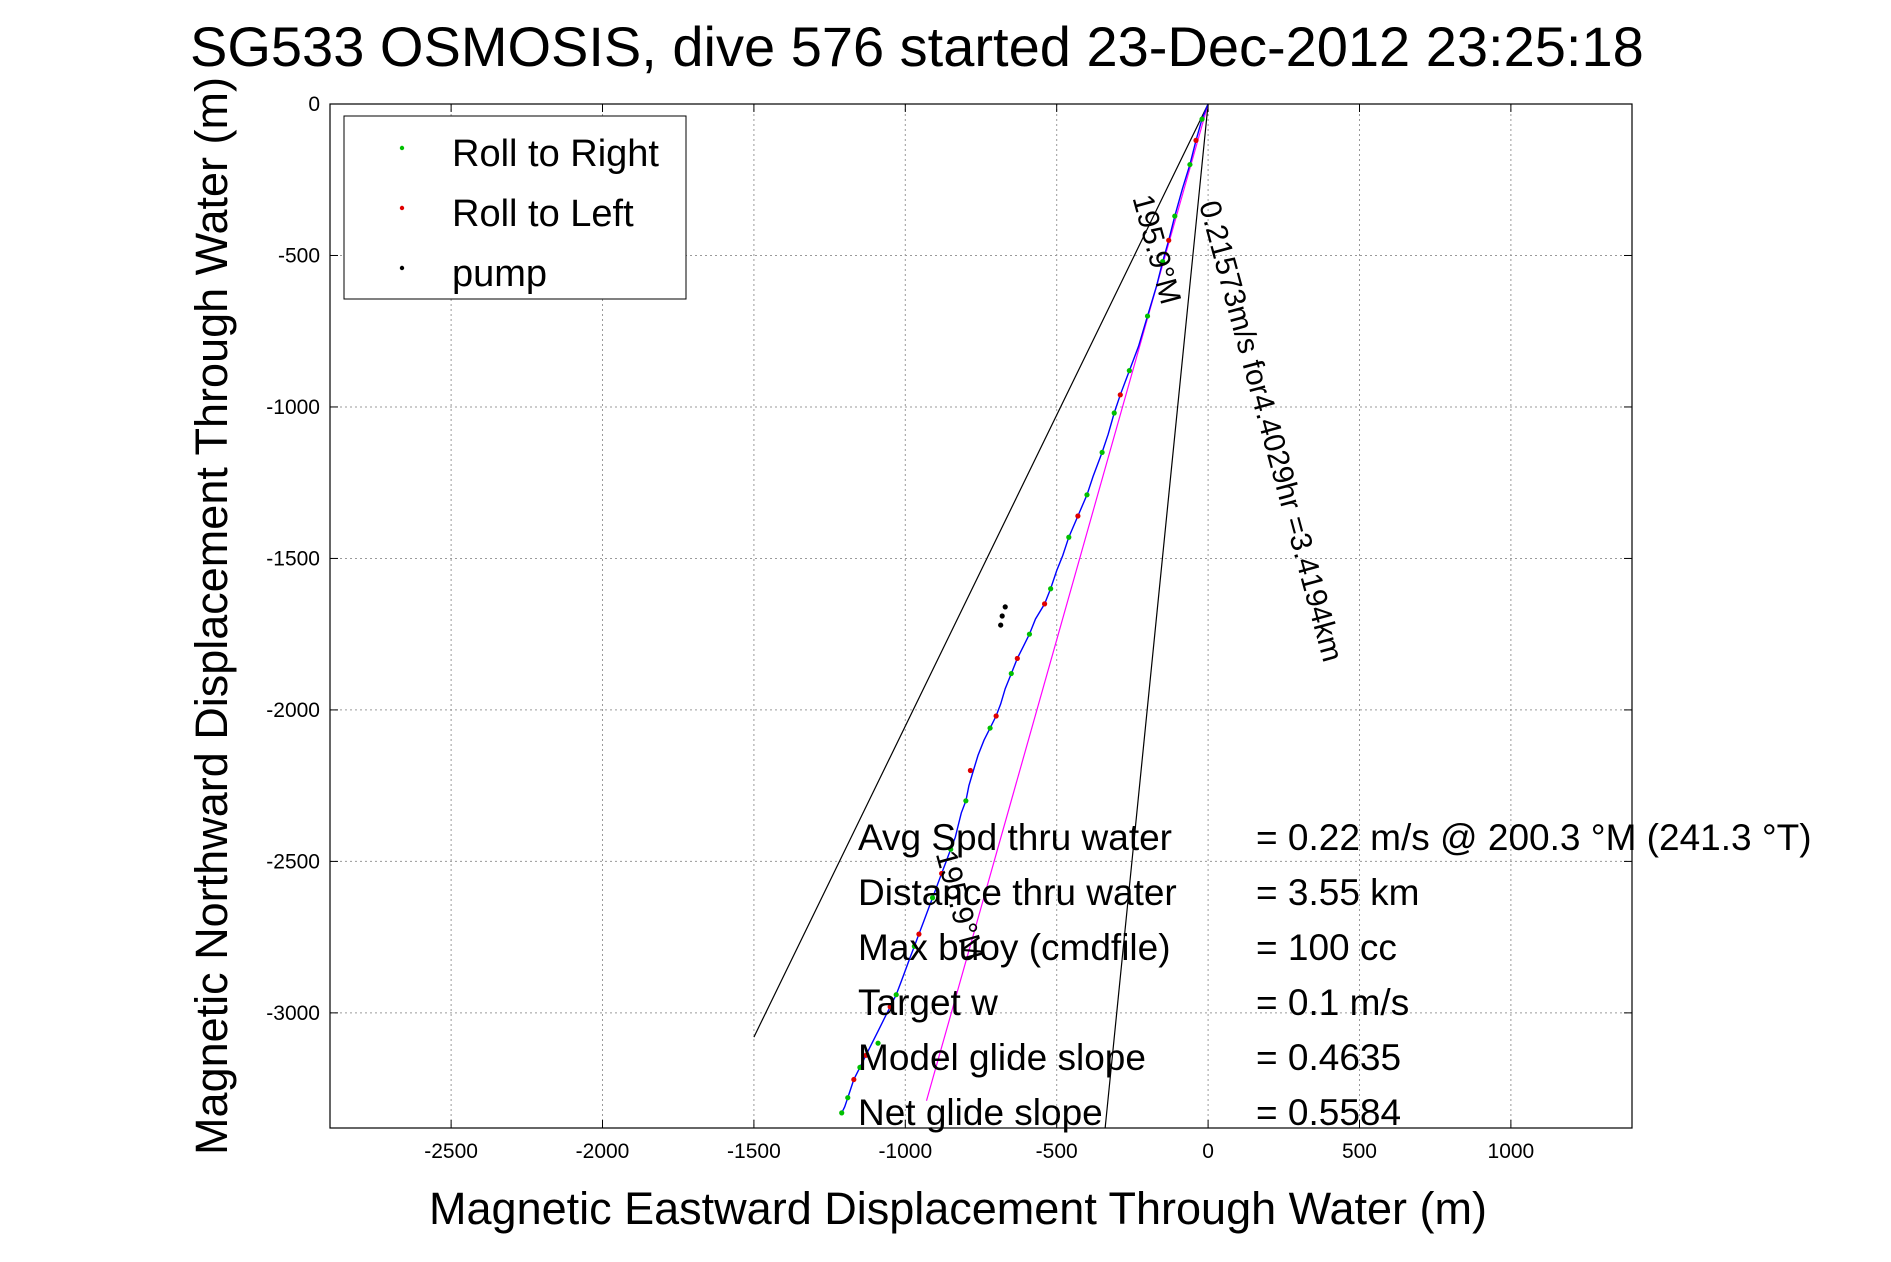 The height and width of the screenshot is (1262, 1891). Describe the element at coordinates (1328, 1057) in the screenshot. I see `annotation-value: = 0.4635` at that location.